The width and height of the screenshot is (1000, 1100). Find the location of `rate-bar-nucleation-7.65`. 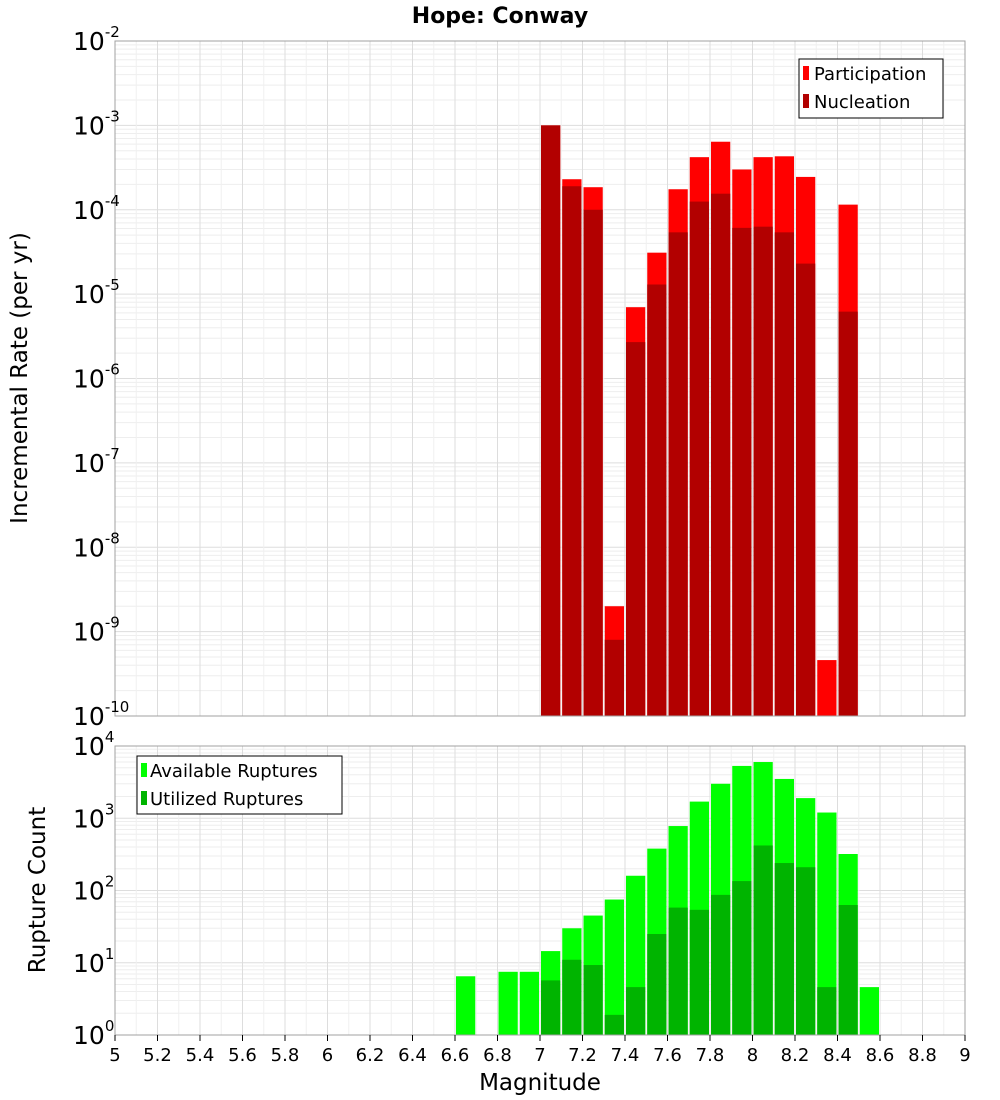

rate-bar-nucleation-7.65 is located at coordinates (678, 474).